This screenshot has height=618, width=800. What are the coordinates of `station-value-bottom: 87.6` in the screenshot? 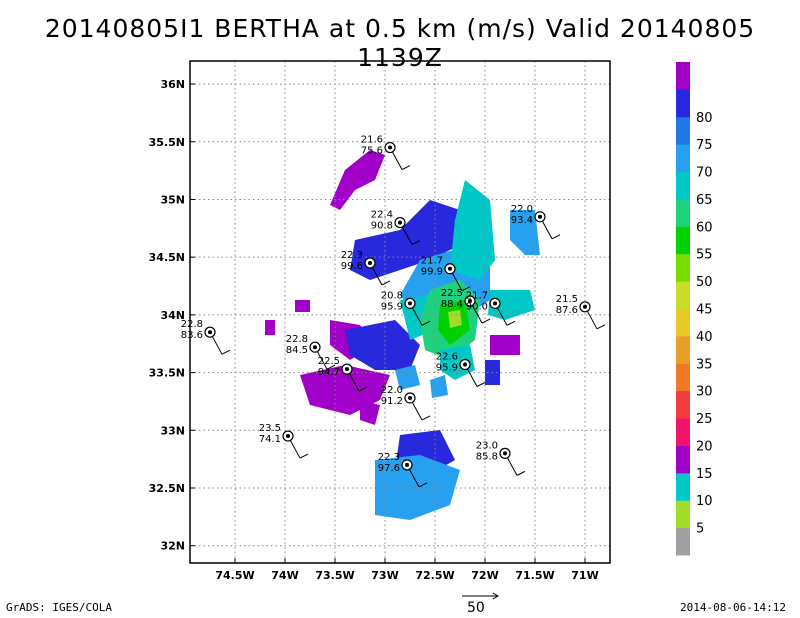 It's located at (567, 310).